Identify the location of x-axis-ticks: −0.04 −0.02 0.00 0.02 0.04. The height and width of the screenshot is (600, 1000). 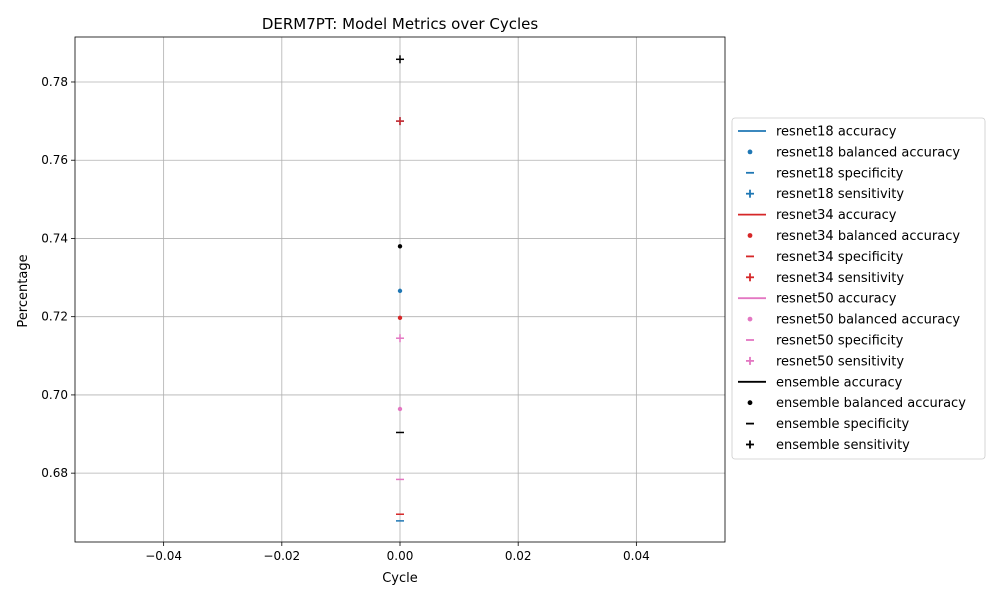
(397, 552).